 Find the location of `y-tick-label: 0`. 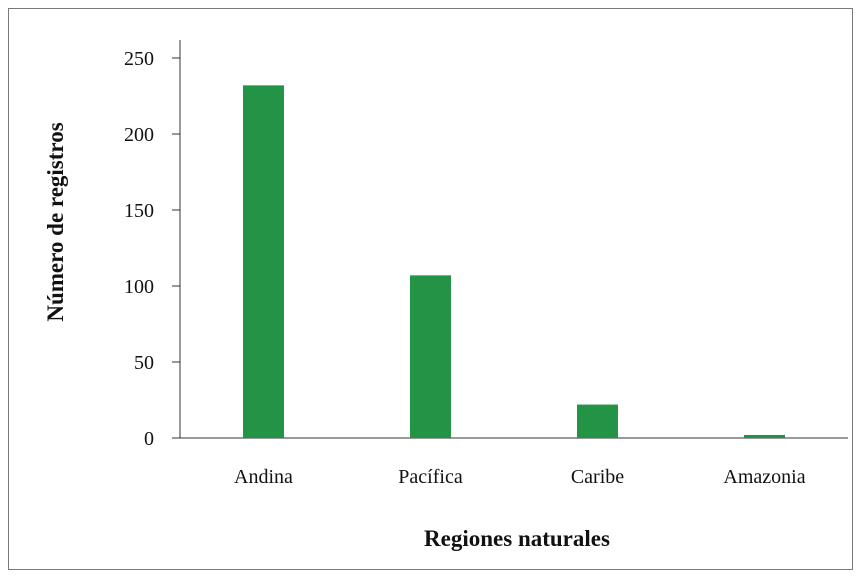

y-tick-label: 0 is located at coordinates (149, 439).